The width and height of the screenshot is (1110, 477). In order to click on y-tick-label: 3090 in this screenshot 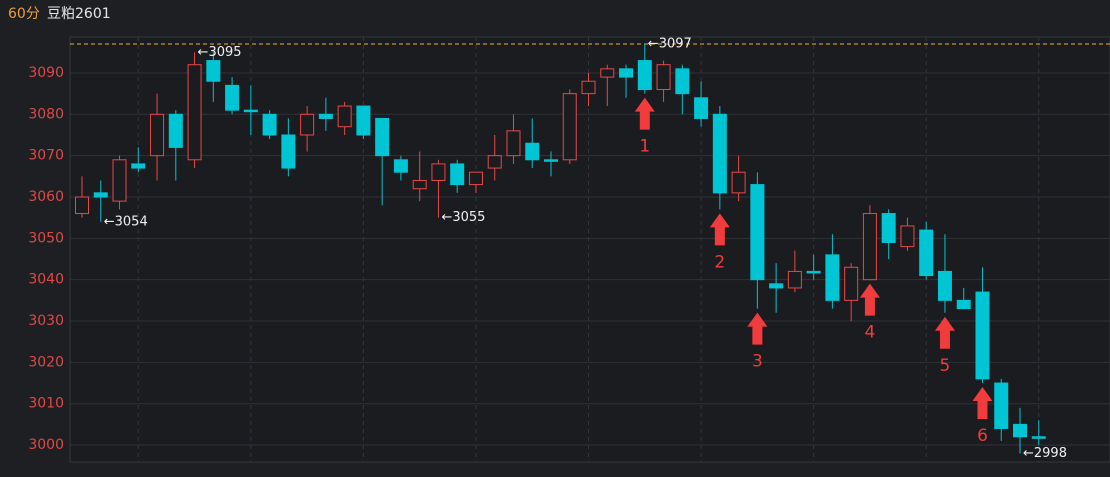, I will do `click(46, 73)`.